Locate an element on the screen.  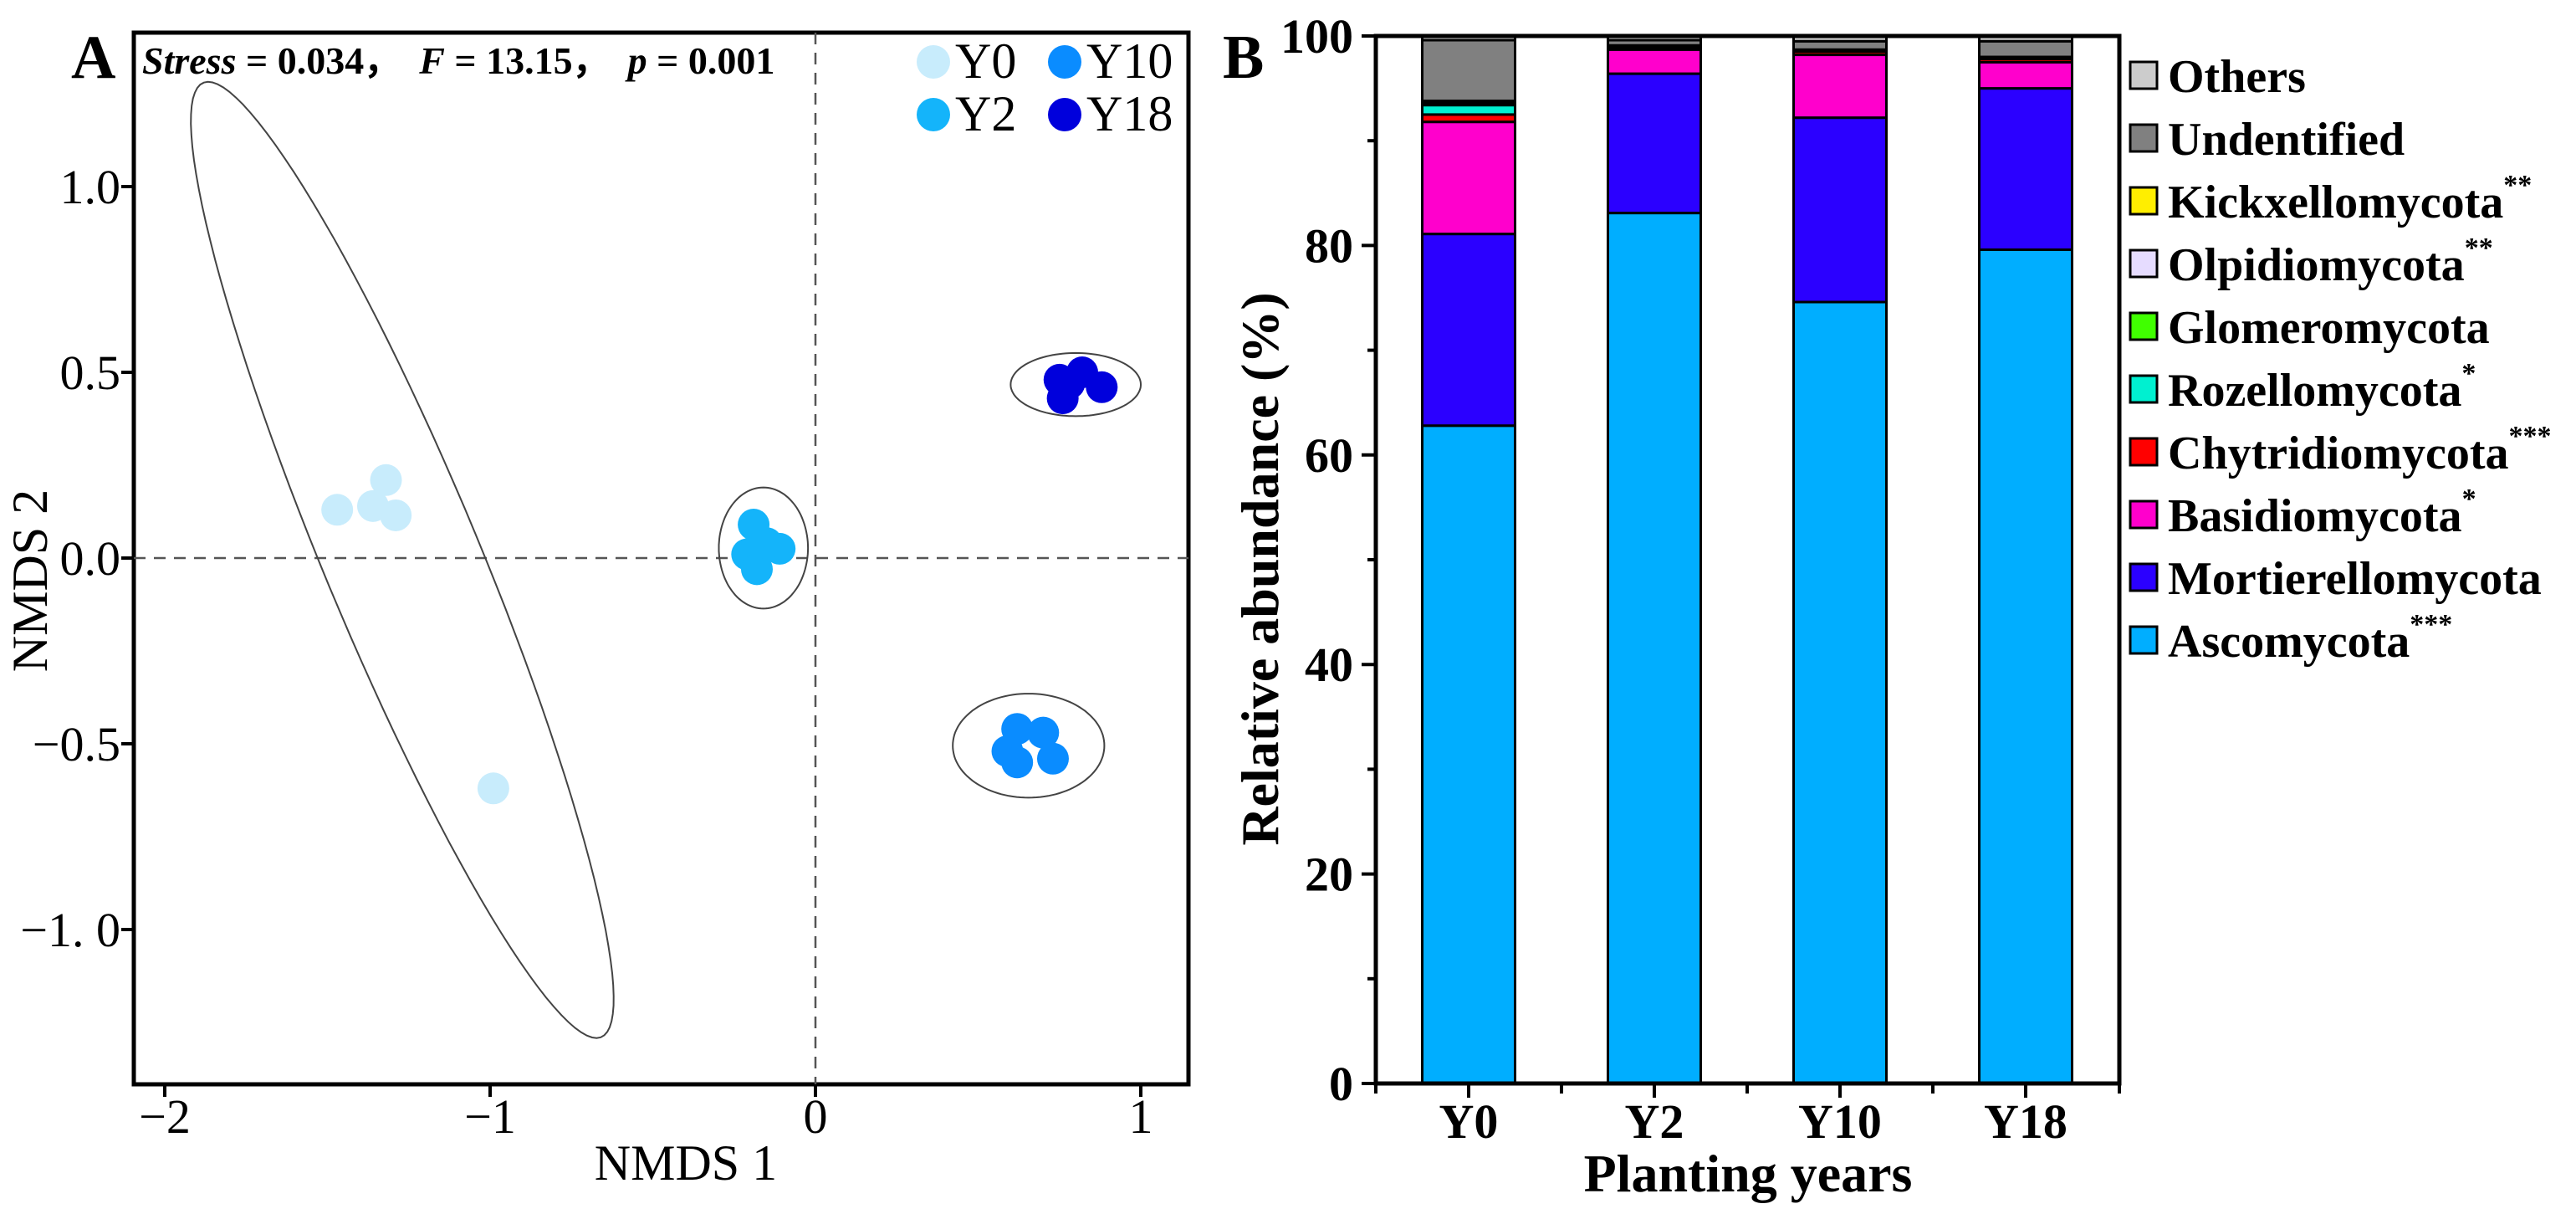
legend-item-y10: Y10 is located at coordinates (1110, 61).